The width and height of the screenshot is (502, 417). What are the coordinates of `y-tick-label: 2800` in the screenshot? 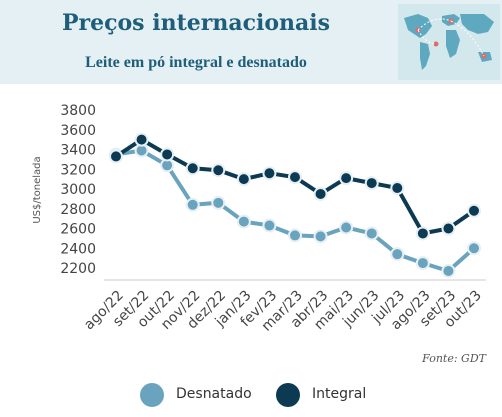 It's located at (78, 210).